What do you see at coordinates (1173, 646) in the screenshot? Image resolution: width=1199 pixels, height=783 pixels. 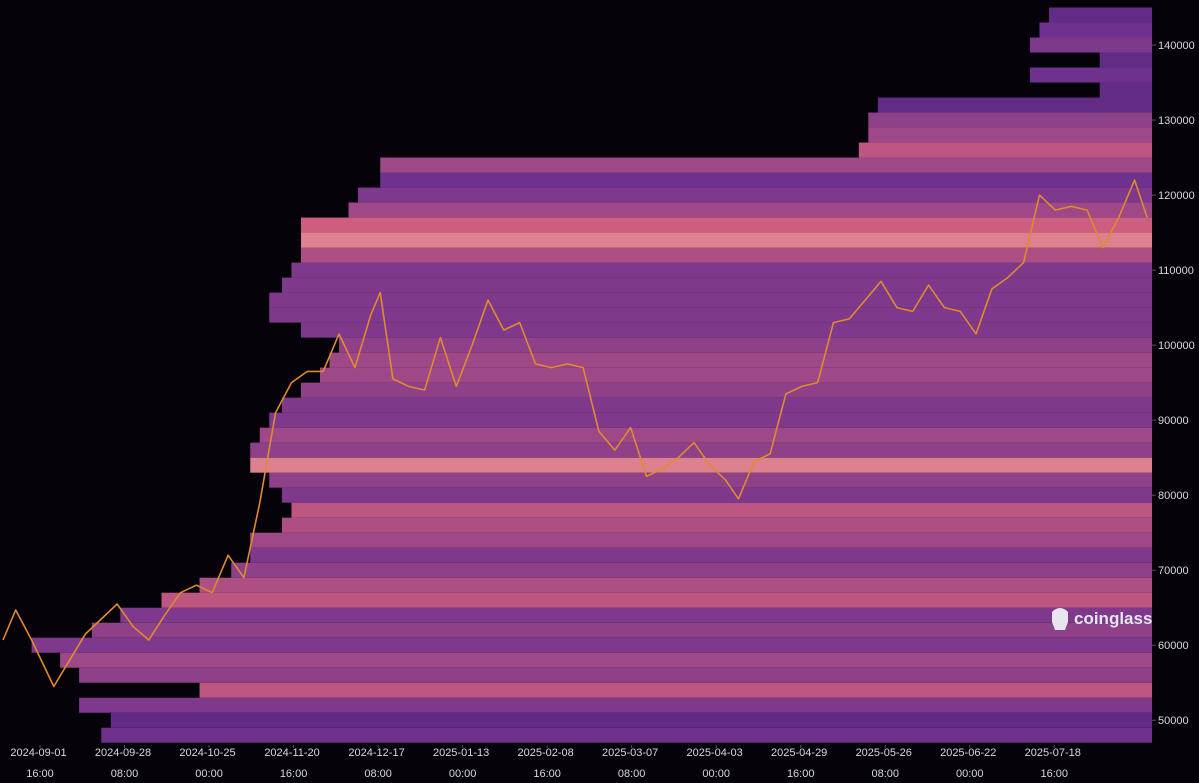 I see `y-tick-label: 60000` at bounding box center [1173, 646].